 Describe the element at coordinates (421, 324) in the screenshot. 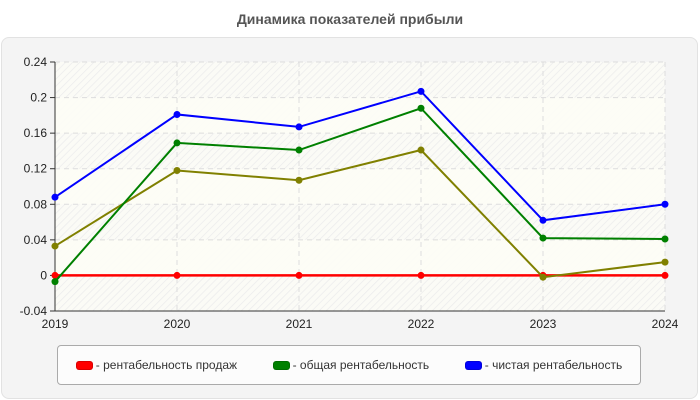

I see `x-tick-label: 2022` at that location.